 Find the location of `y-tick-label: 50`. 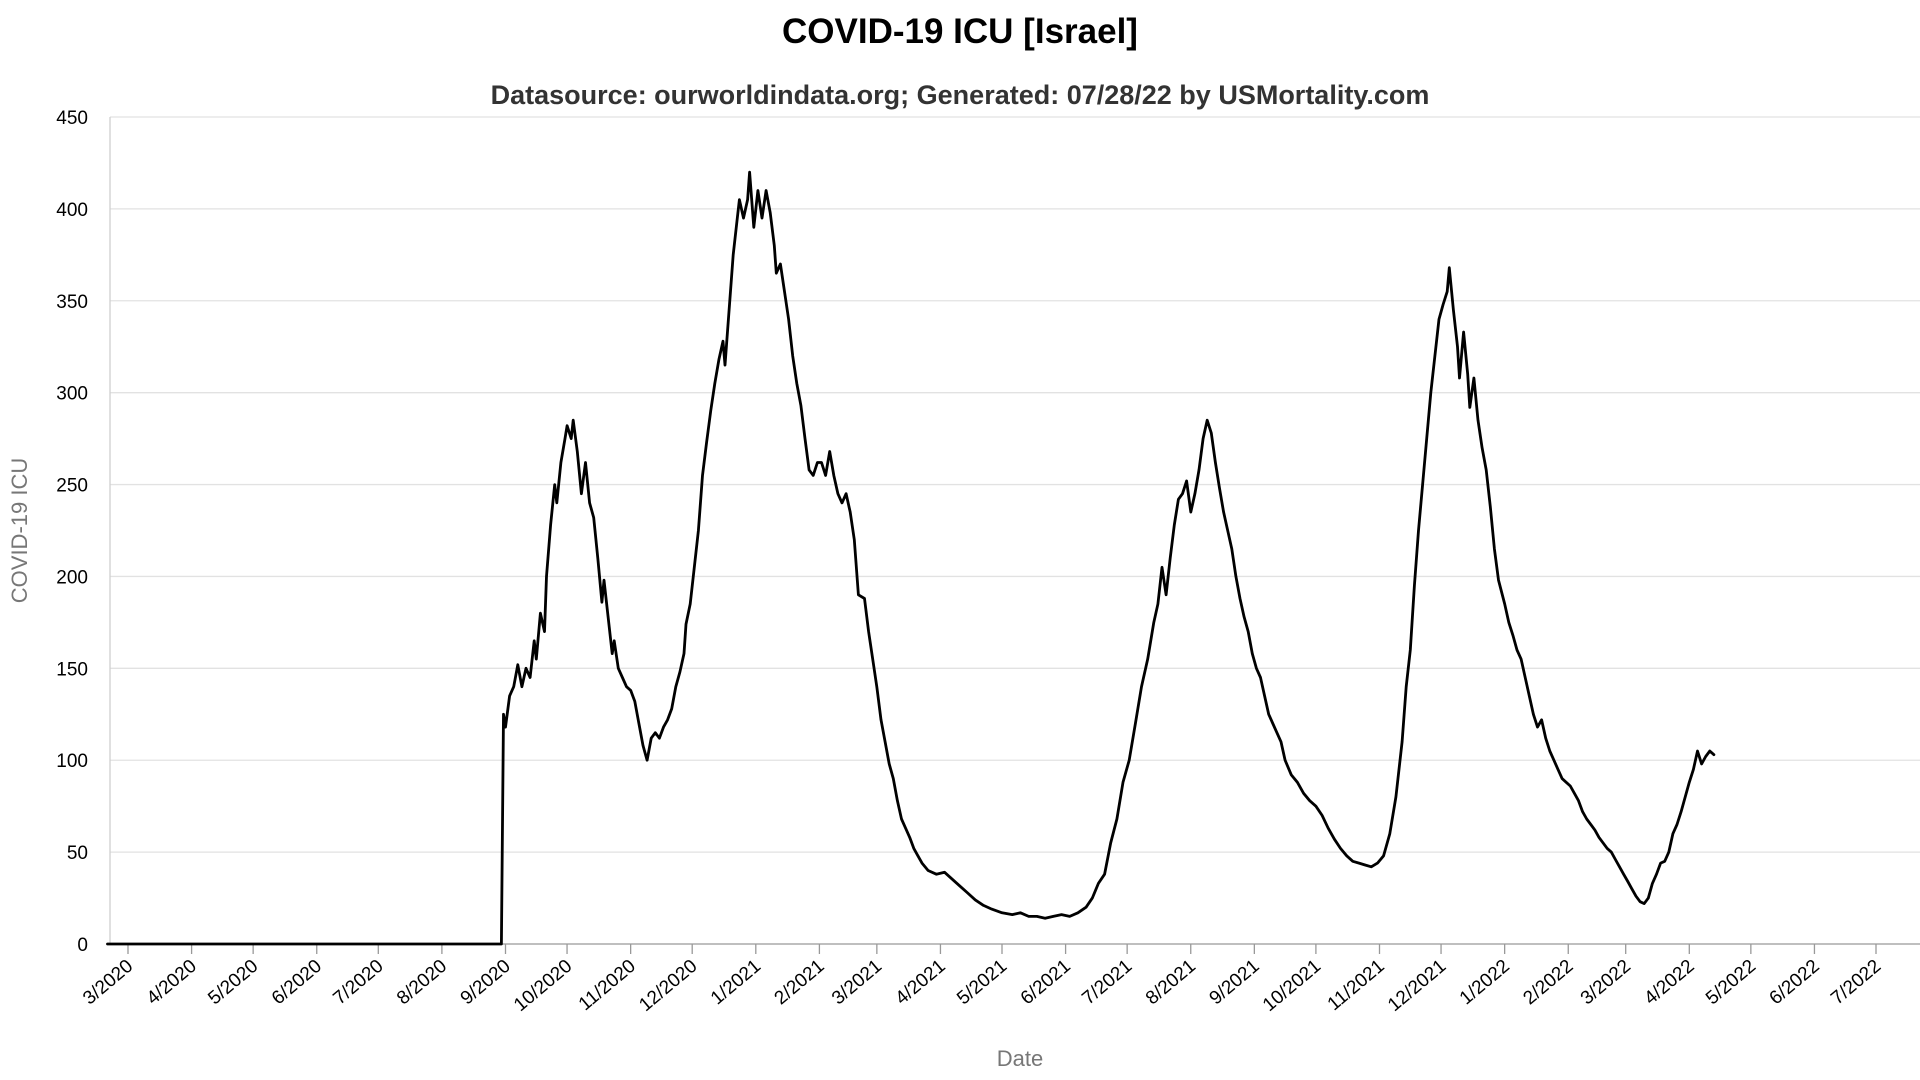

y-tick-label: 50 is located at coordinates (77, 853).